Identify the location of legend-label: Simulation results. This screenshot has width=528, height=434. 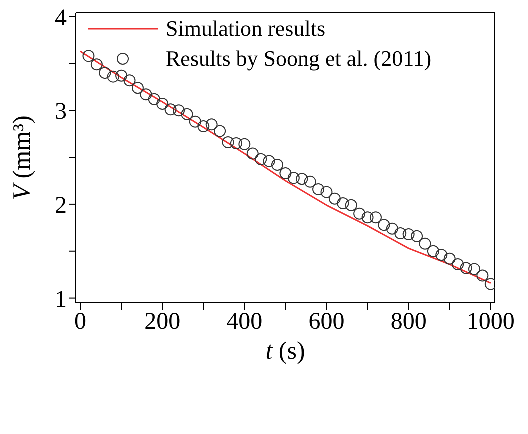
(246, 29).